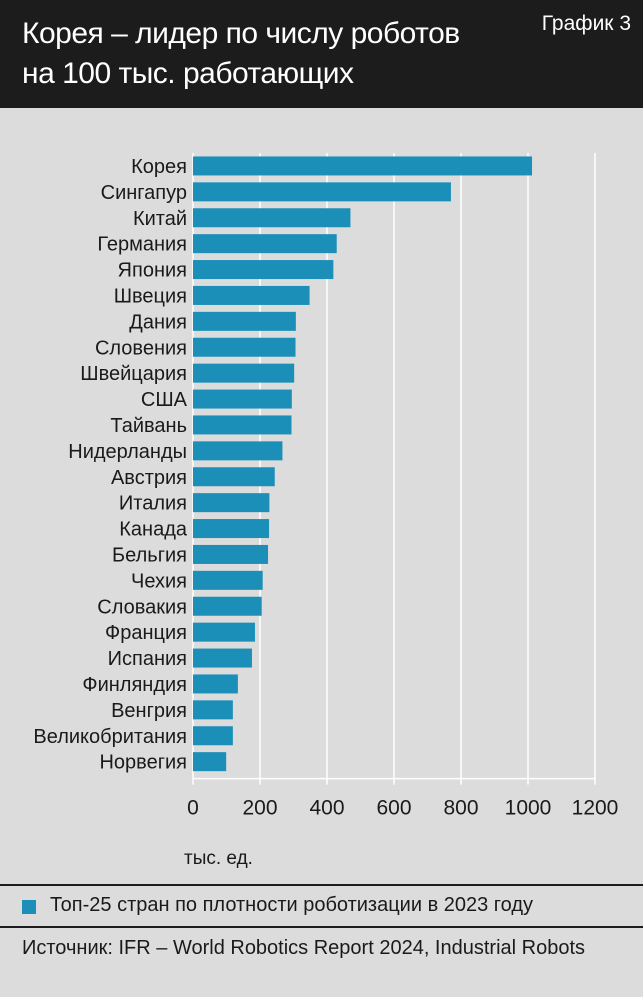 Image resolution: width=643 pixels, height=997 pixels. Describe the element at coordinates (133, 374) in the screenshot. I see `category-label: Швейцария` at that location.